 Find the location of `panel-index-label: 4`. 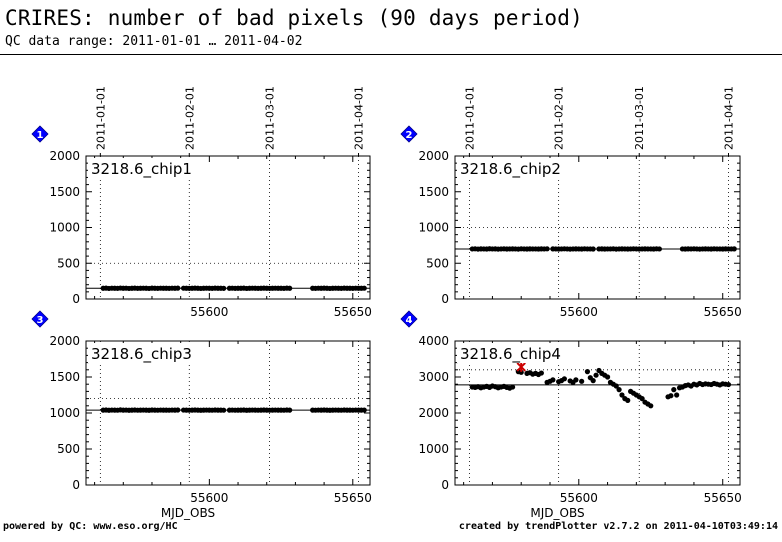

panel-index-label: 4 is located at coordinates (409, 320).